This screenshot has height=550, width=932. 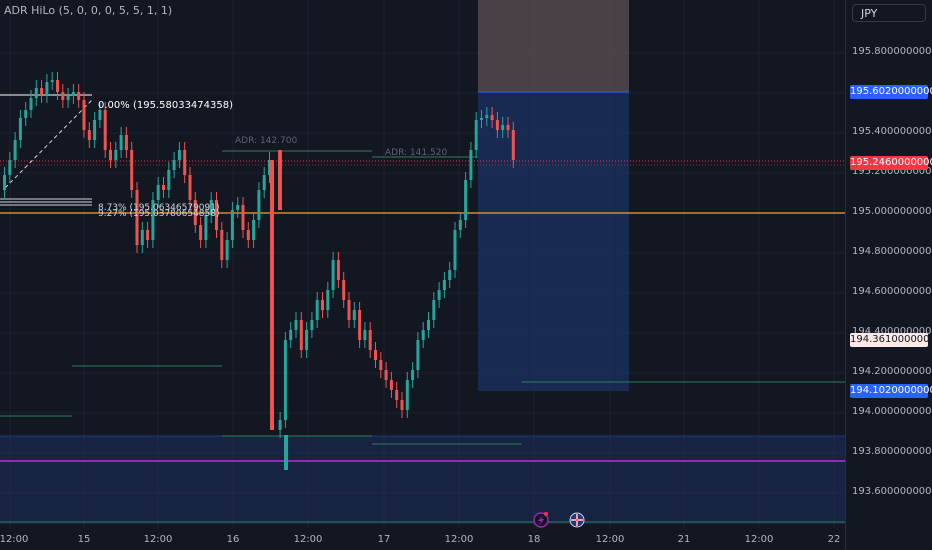 I want to click on price-tick: 194.20000000000, so click(x=892, y=371).